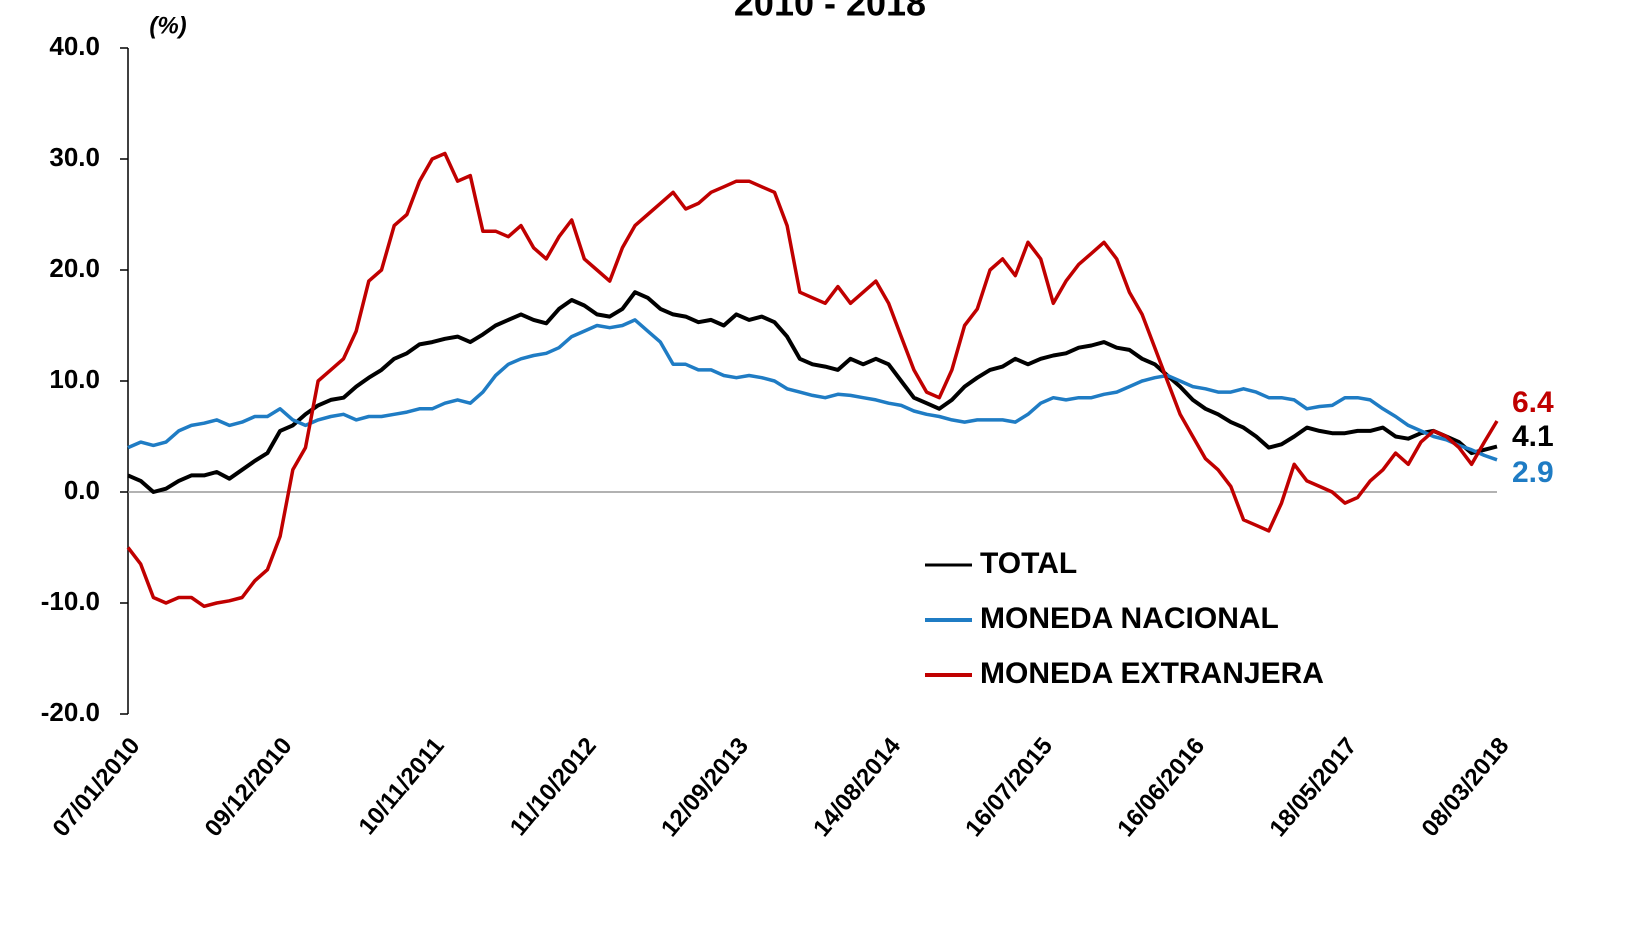 This screenshot has height=927, width=1642. Describe the element at coordinates (1533, 472) in the screenshot. I see `end-label: 2.9` at that location.